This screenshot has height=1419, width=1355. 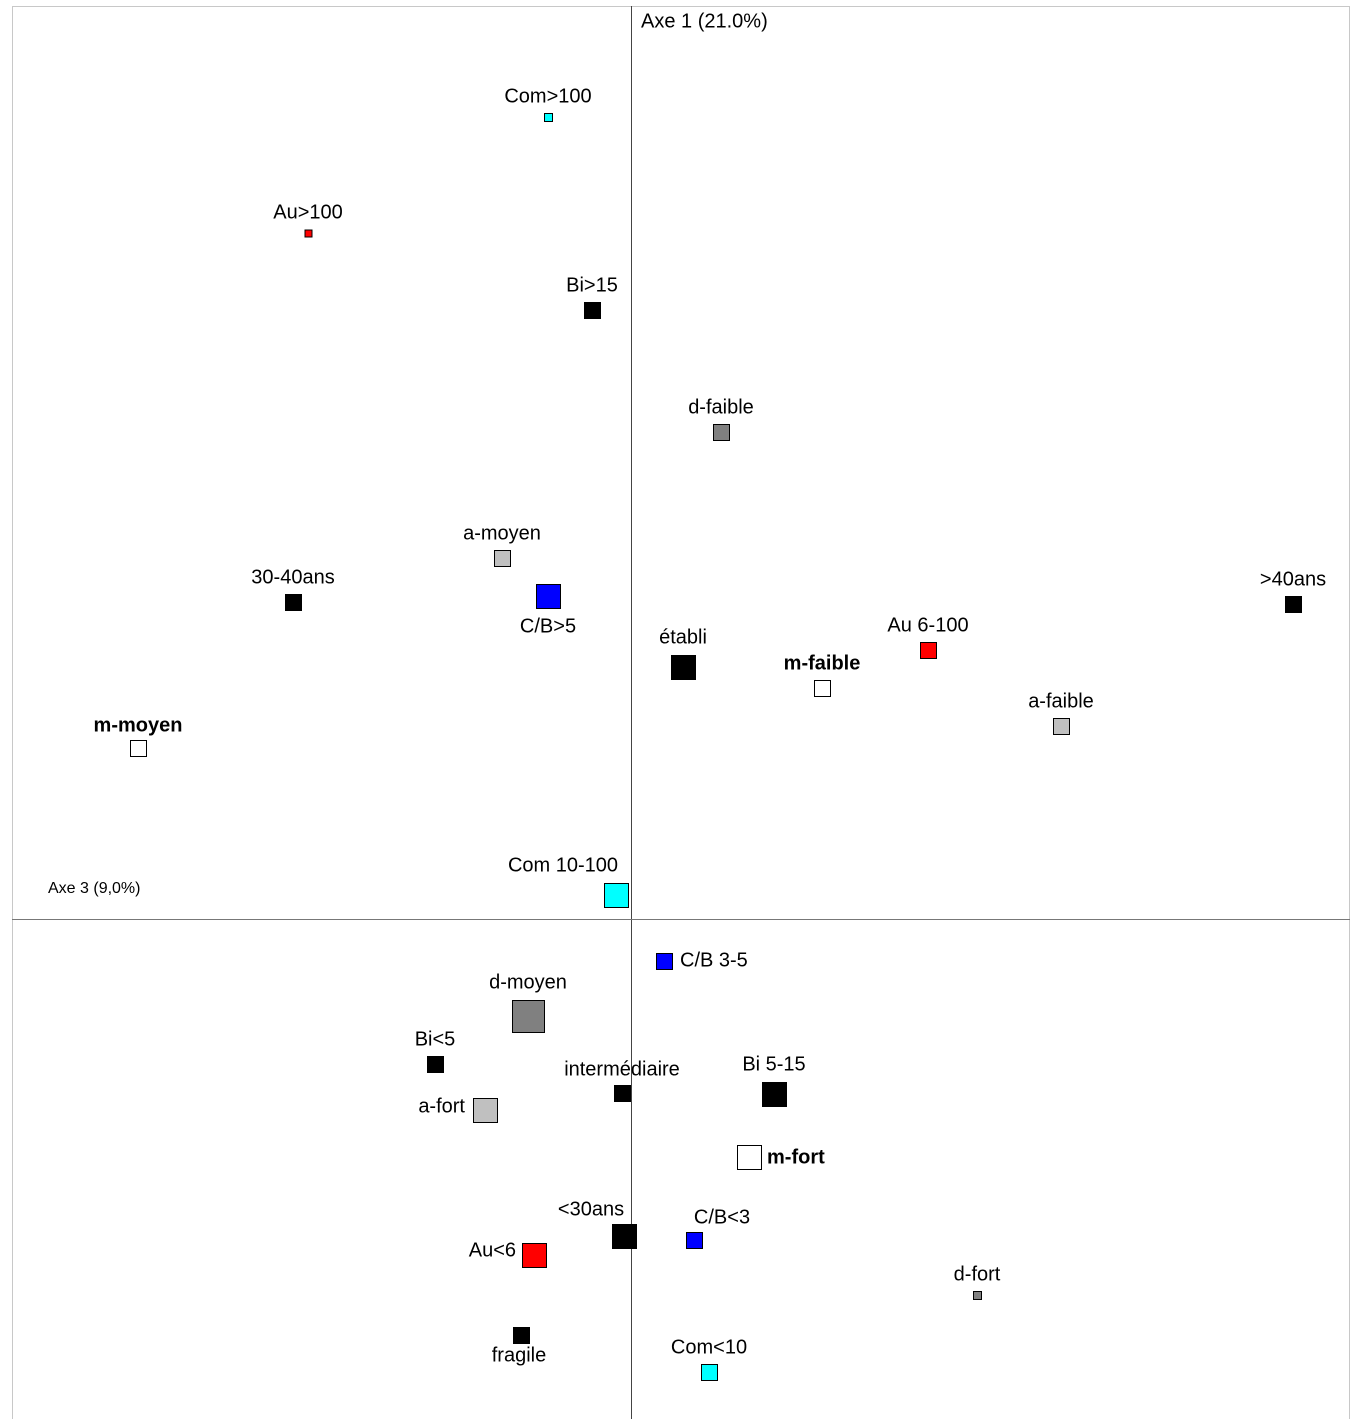 I want to click on point-label: Com>100, so click(x=547, y=96).